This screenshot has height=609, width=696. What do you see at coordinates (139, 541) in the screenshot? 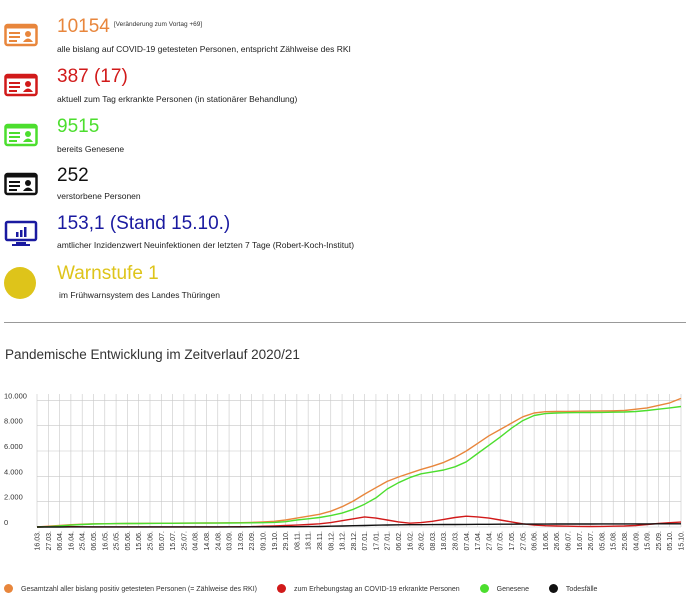
I see `x-tick-label: 15.06.` at bounding box center [139, 541].